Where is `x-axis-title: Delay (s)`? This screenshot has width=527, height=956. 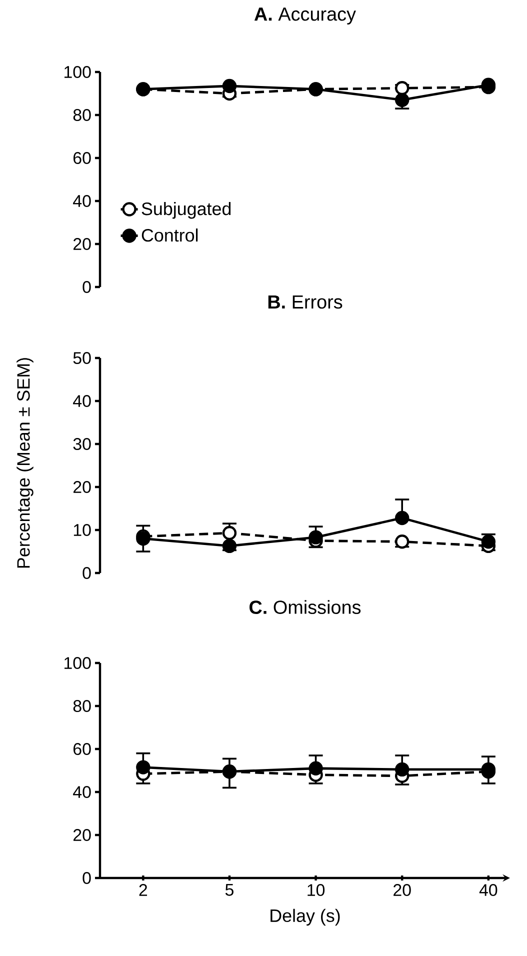 x-axis-title: Delay (s) is located at coordinates (305, 917).